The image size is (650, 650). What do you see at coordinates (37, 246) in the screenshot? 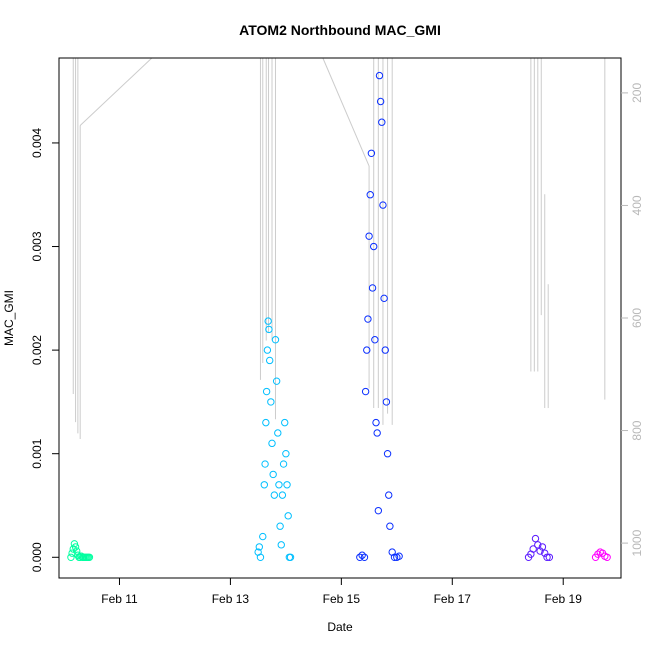
I see `y-tick-label: 0.003` at bounding box center [37, 246].